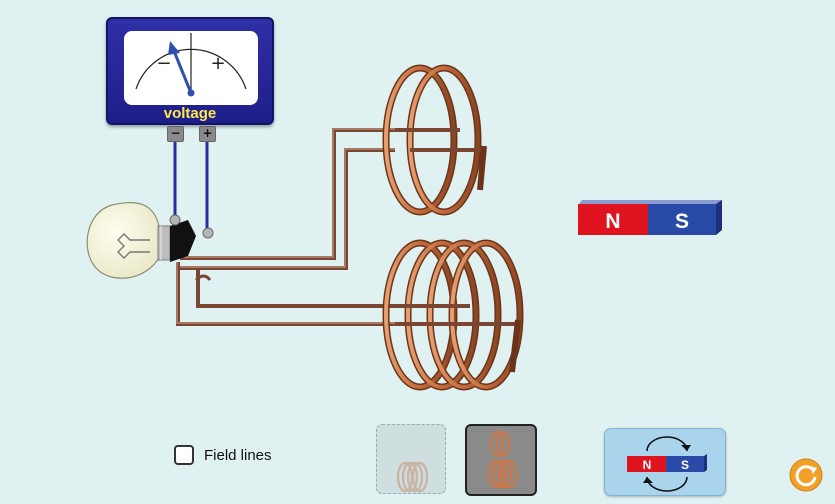 This screenshot has width=835, height=504. I want to click on flip-south-label: S, so click(685, 465).